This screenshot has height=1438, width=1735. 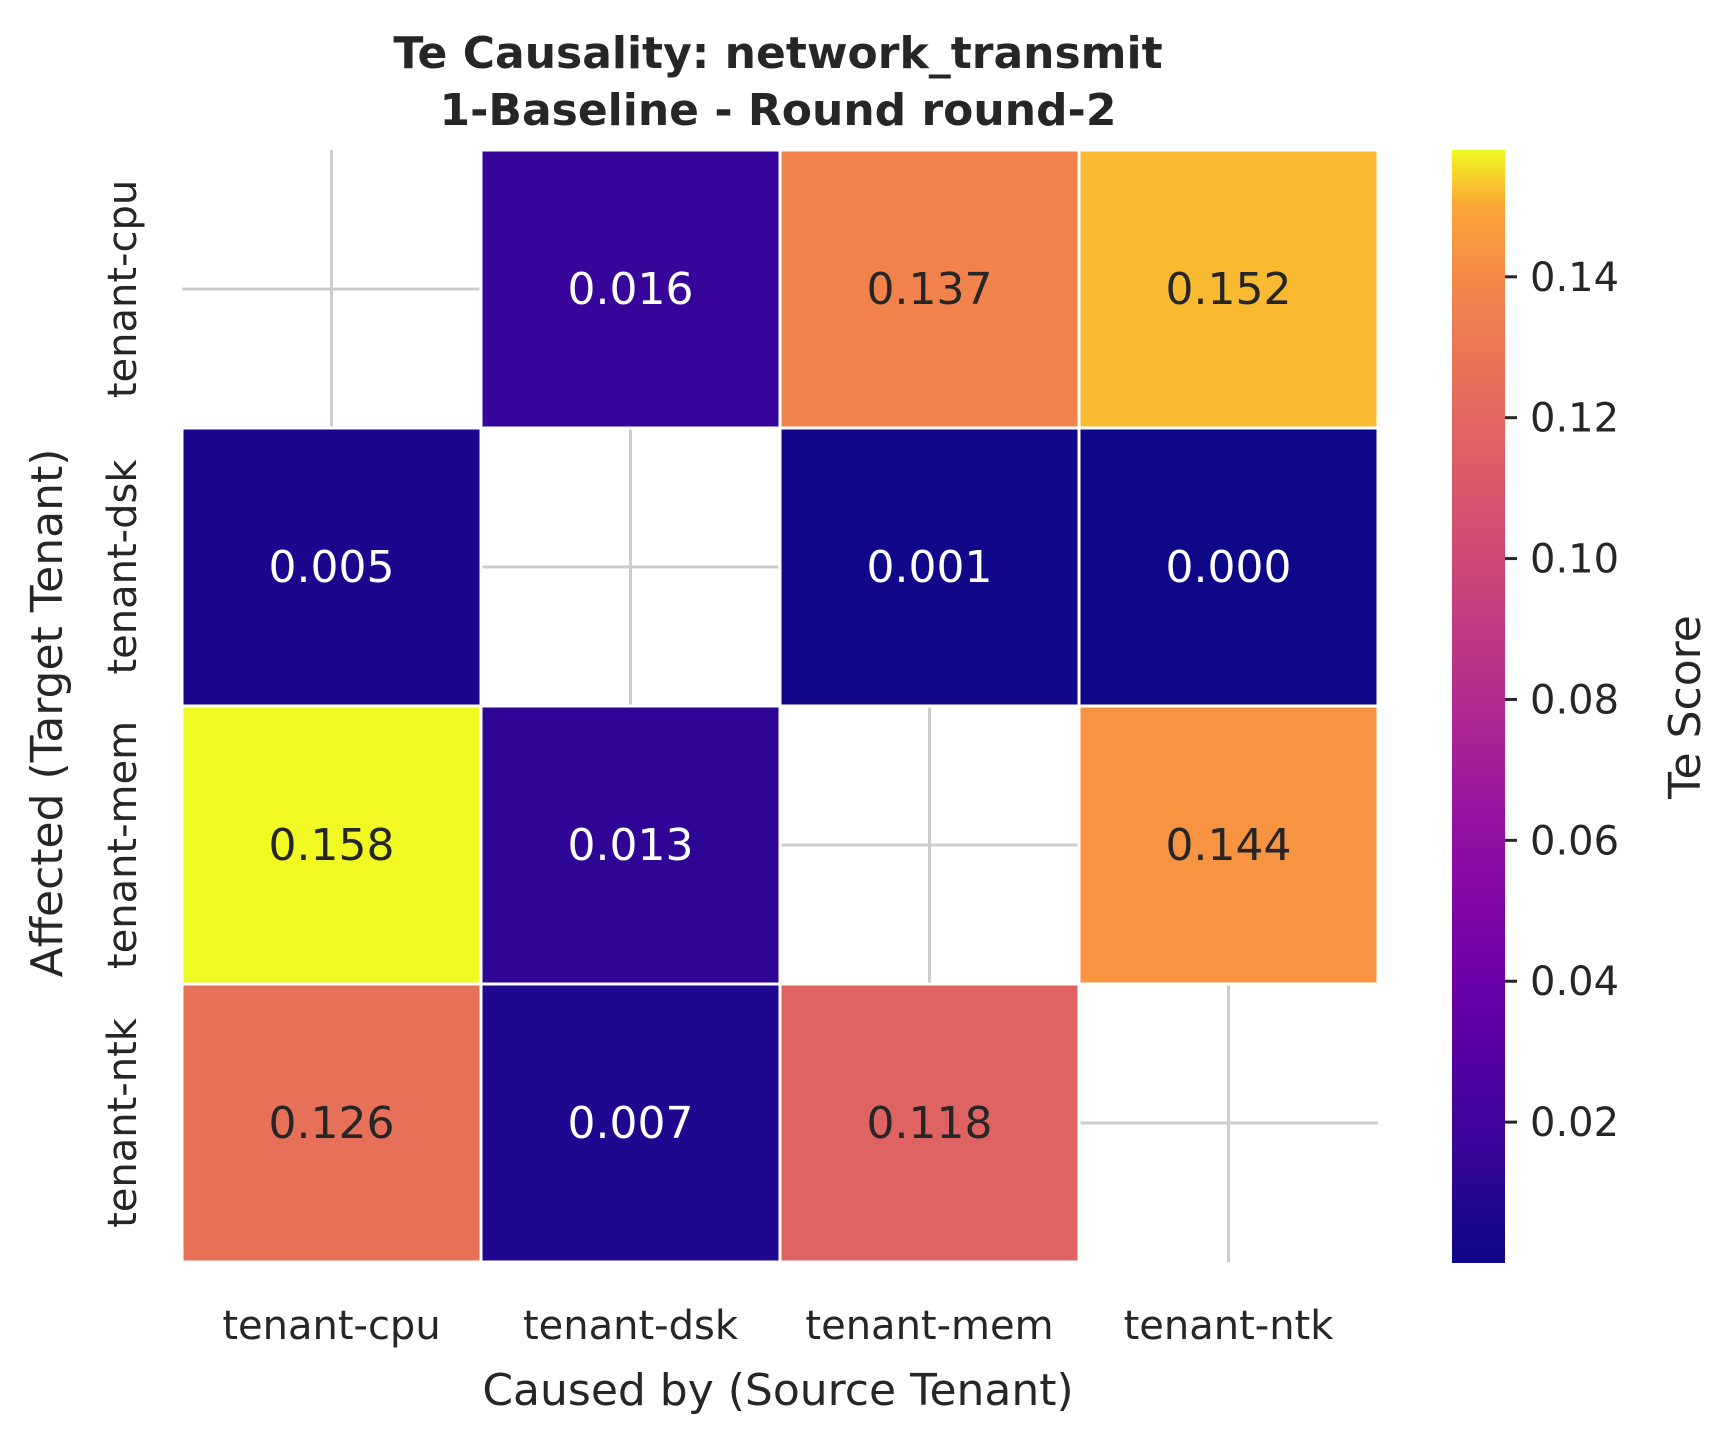 What do you see at coordinates (777, 53) in the screenshot?
I see `chart-title-line-1: Te Causality: network_transmit` at bounding box center [777, 53].